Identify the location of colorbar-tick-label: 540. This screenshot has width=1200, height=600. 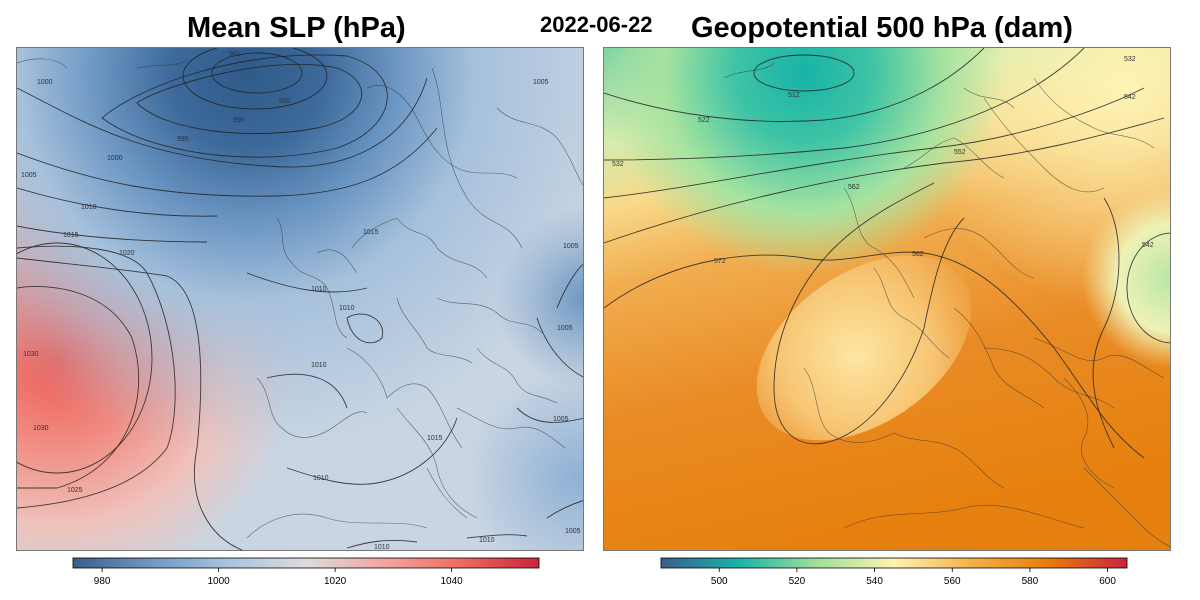
(874, 581).